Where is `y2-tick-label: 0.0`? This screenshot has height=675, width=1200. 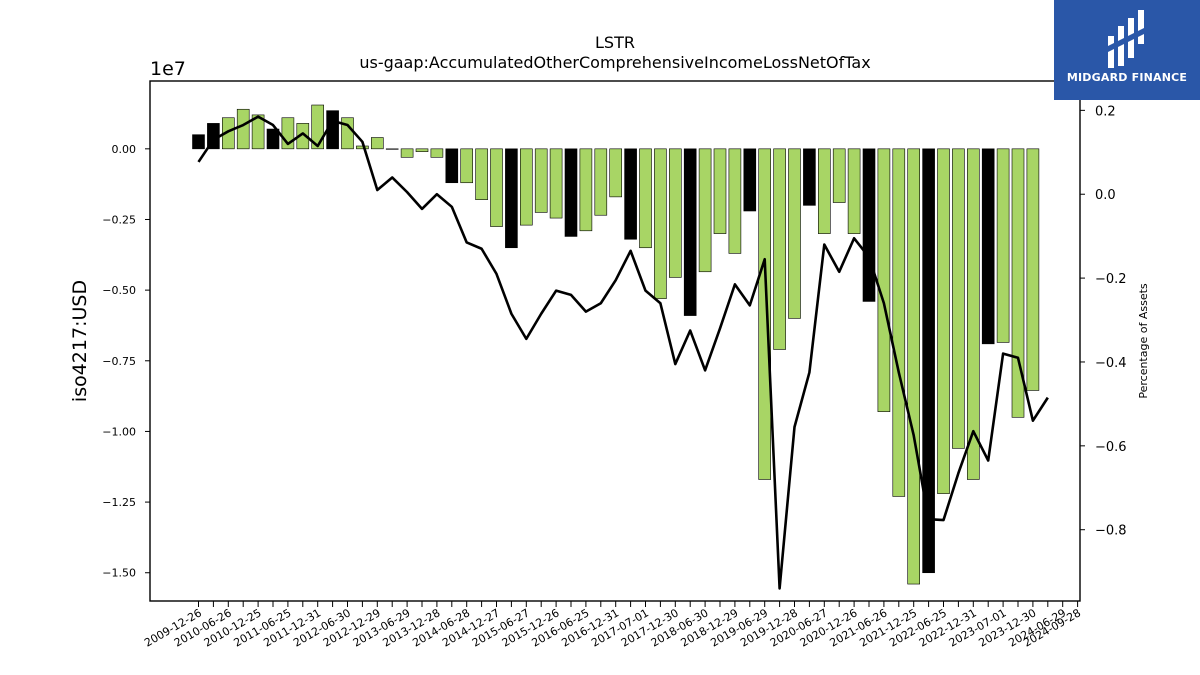 y2-tick-label: 0.0 is located at coordinates (1105, 195).